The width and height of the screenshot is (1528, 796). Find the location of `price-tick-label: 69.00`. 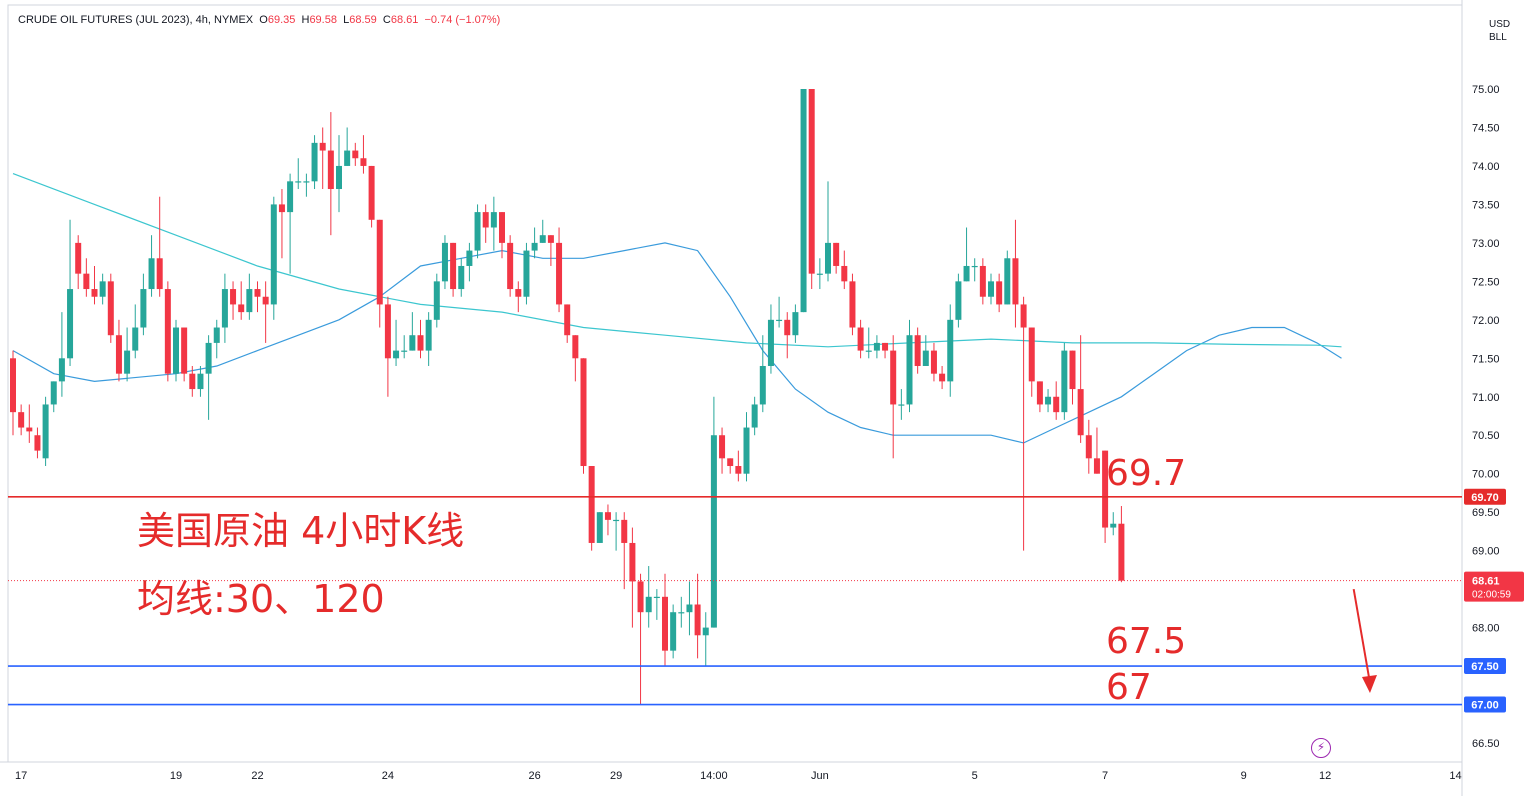

price-tick-label: 69.00 is located at coordinates (1486, 552).